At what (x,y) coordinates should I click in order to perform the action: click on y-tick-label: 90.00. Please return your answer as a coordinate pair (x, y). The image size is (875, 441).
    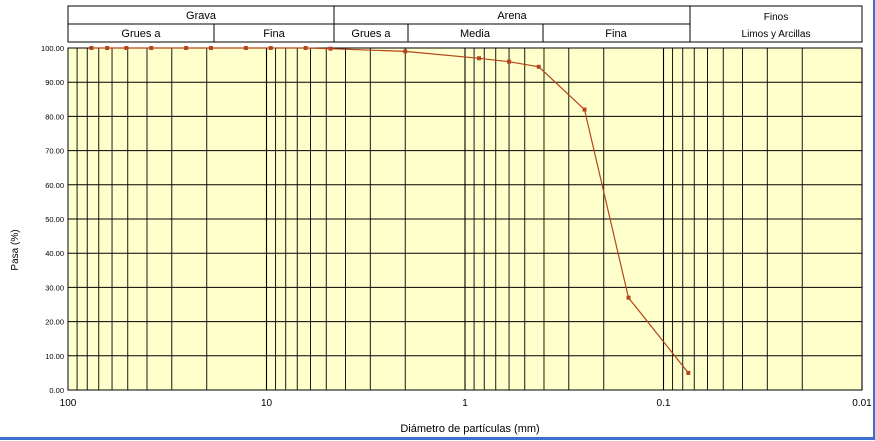
    Looking at the image, I should click on (54, 82).